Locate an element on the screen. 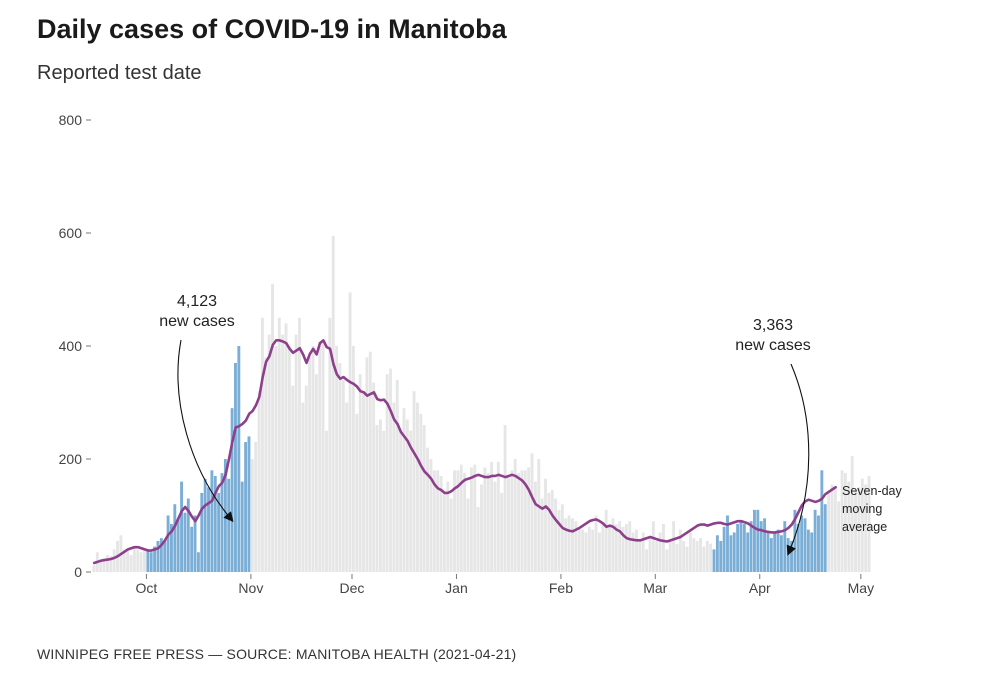 The height and width of the screenshot is (693, 1000). annotation-apr-line-1: new cases is located at coordinates (773, 345).